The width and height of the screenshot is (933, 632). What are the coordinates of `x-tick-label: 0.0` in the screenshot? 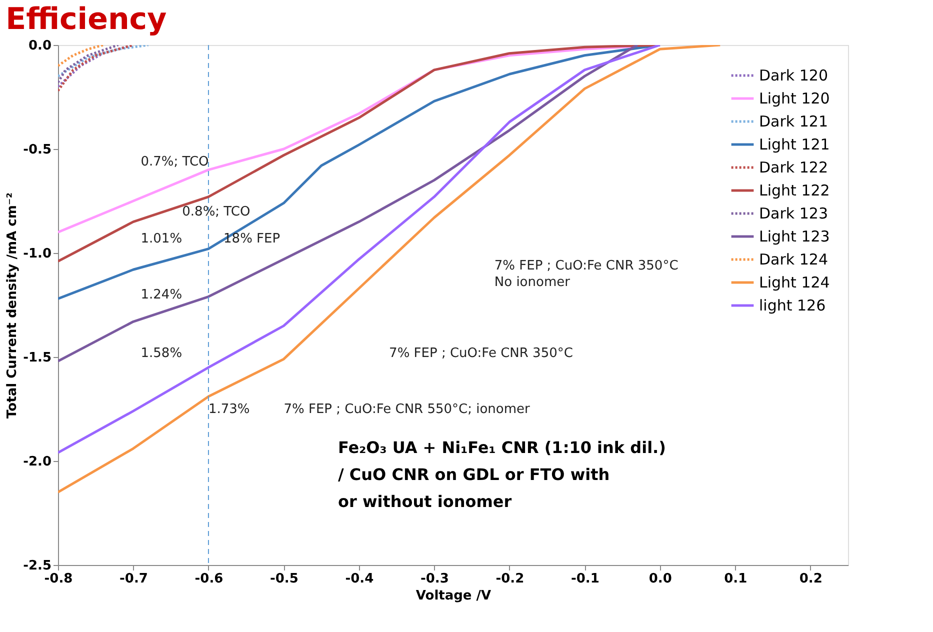 It's located at (660, 579).